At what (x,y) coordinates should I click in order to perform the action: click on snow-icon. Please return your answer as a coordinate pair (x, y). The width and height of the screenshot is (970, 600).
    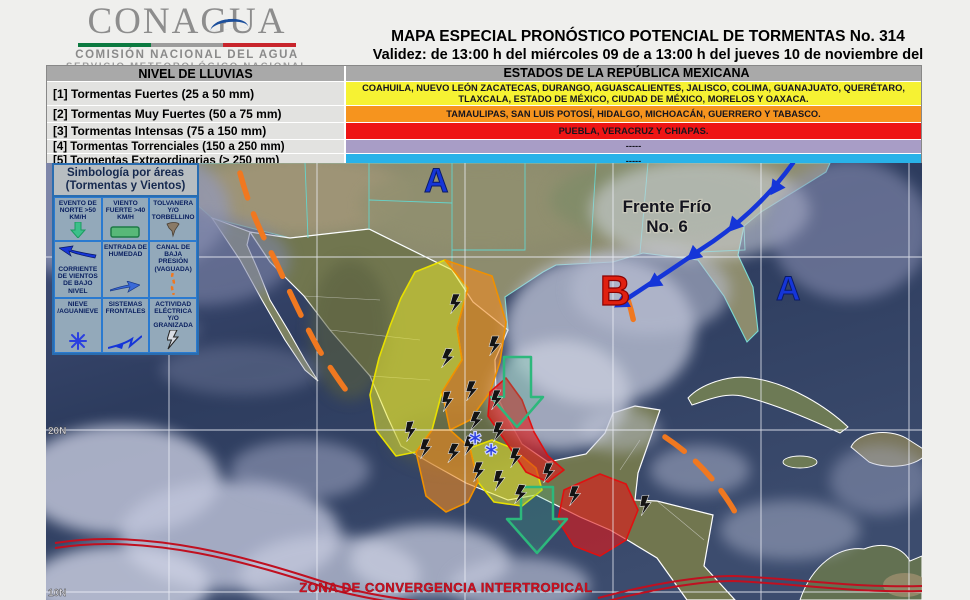
    Looking at the image, I should click on (77, 340).